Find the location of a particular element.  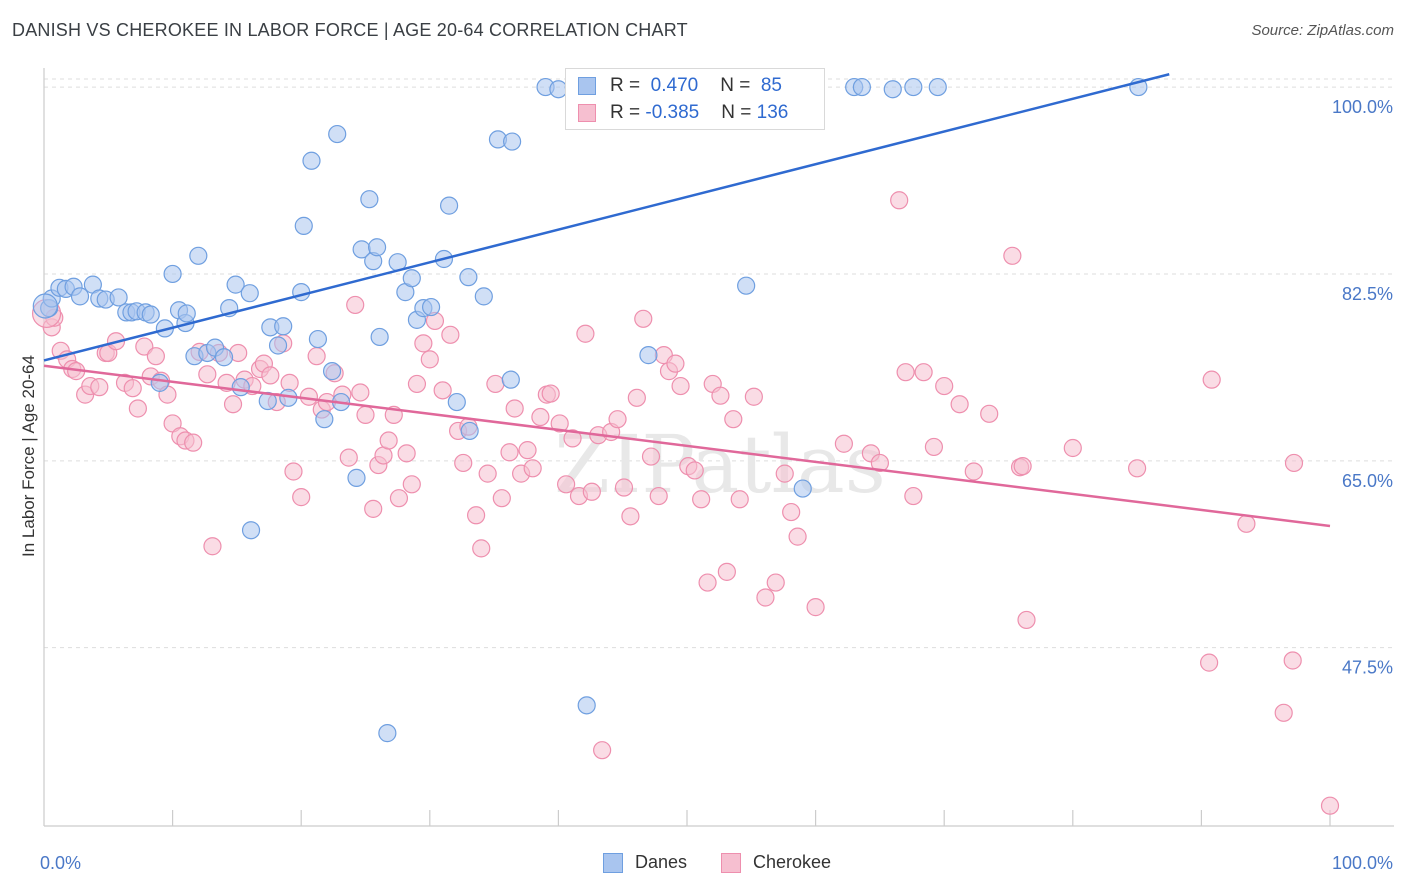

source-label: Source: ZipAtlas.com is located at coordinates (1322, 30).